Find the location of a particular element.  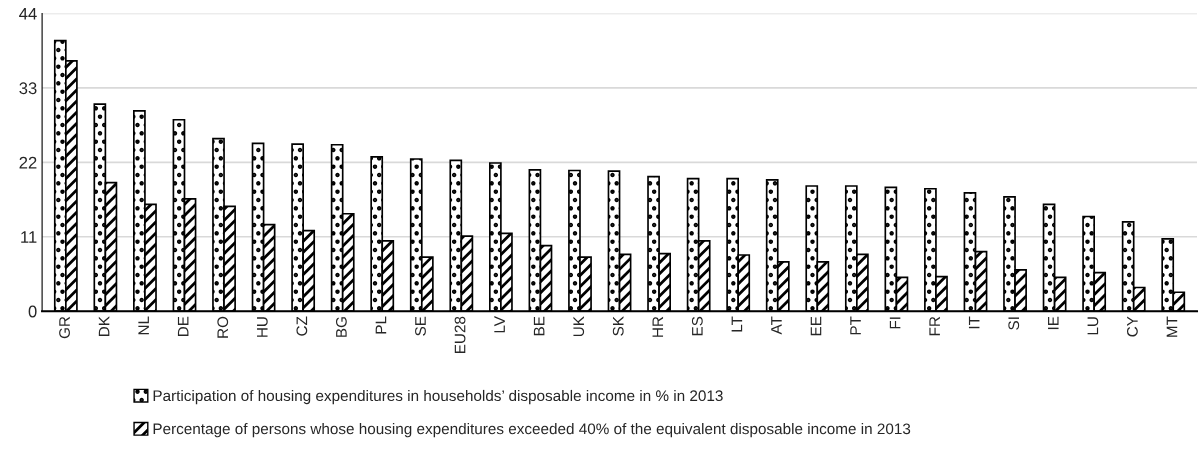

y-tick-label: 22 is located at coordinates (28, 162).